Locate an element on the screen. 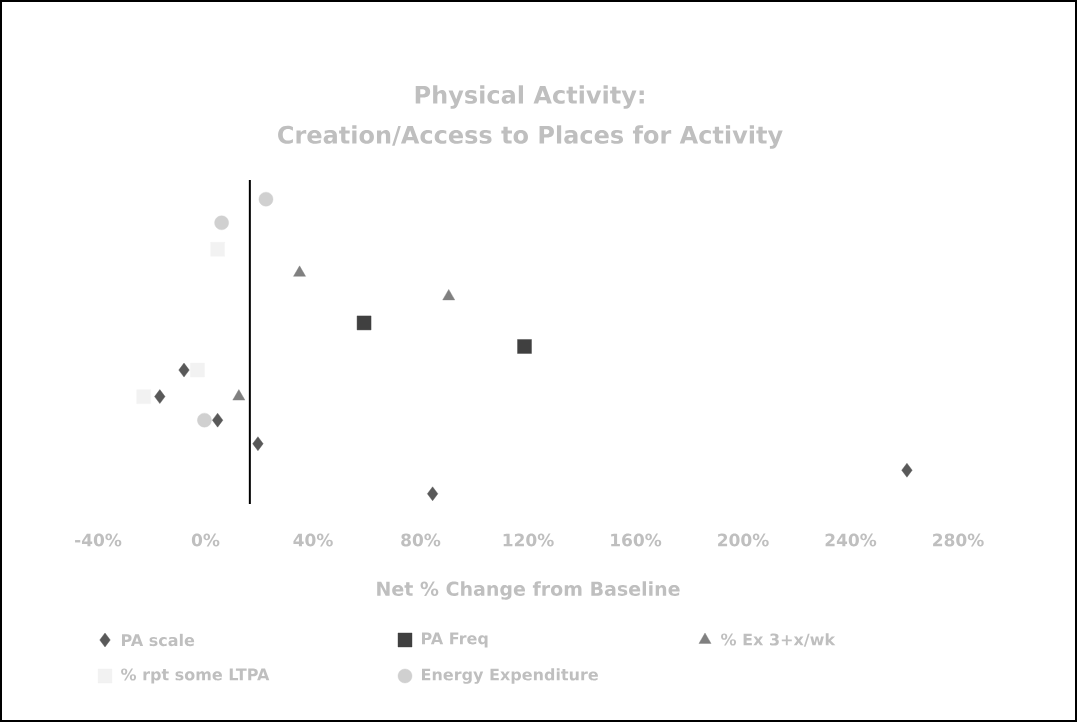 This screenshot has width=1077, height=722. legend-label: % rpt some LTPA is located at coordinates (195, 676).